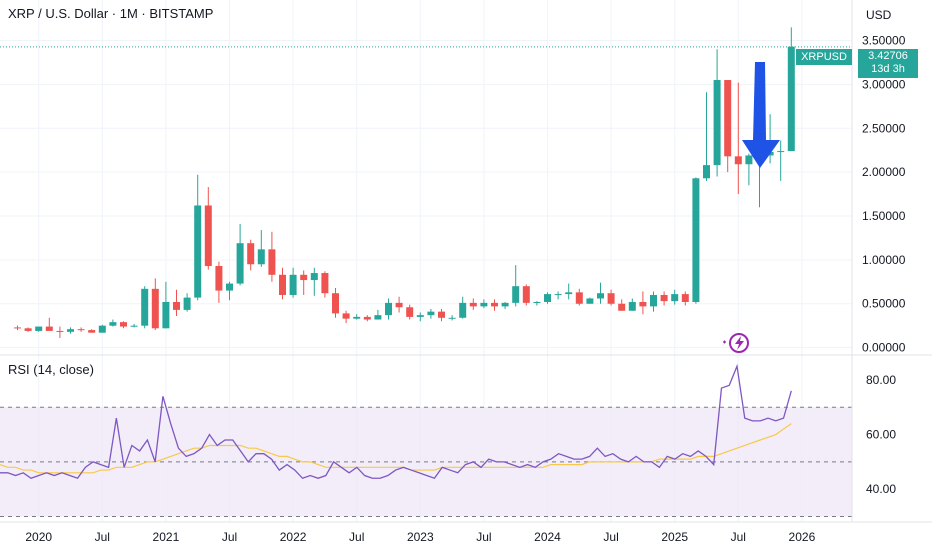 This screenshot has height=555, width=932. Describe the element at coordinates (802, 537) in the screenshot. I see `time-axis-label: 2026` at that location.